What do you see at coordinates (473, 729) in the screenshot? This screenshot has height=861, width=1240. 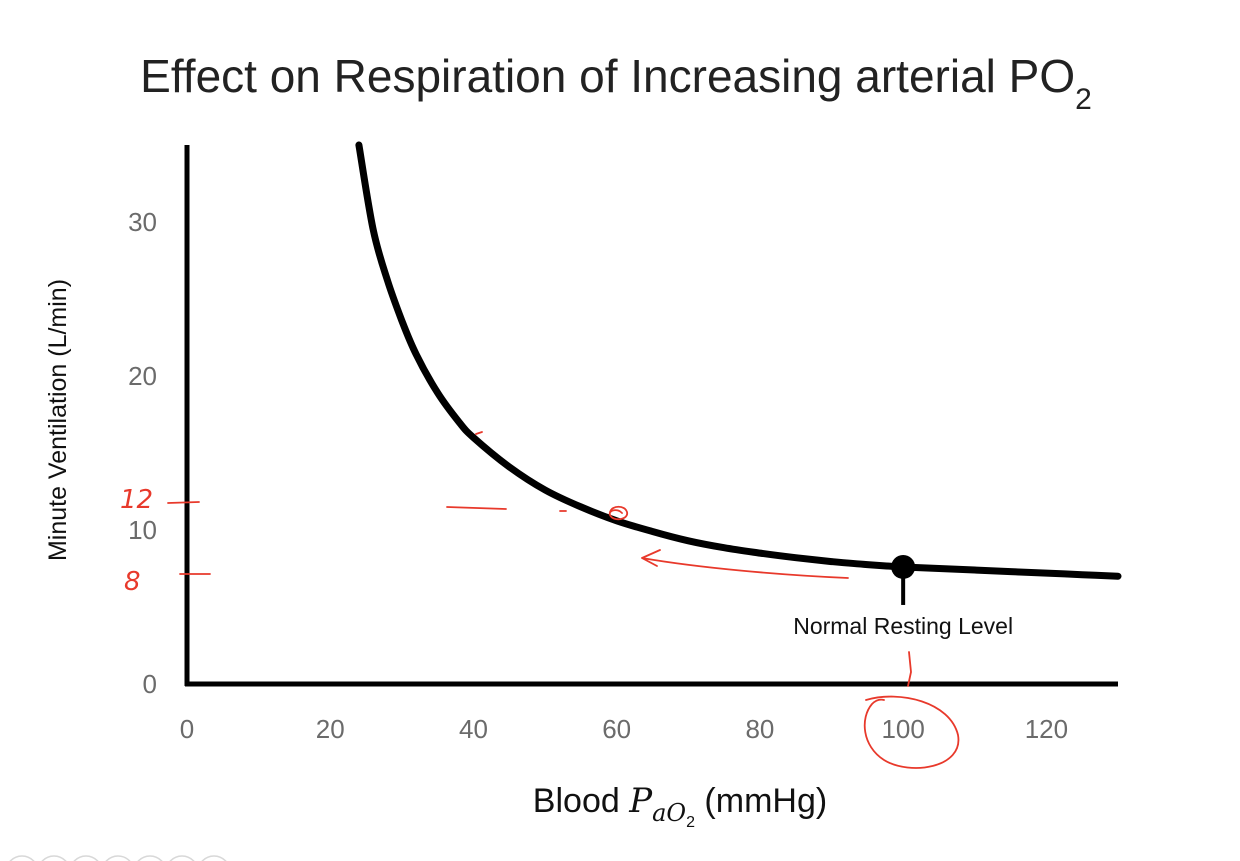 I see `x-tick-label: 40` at bounding box center [473, 729].